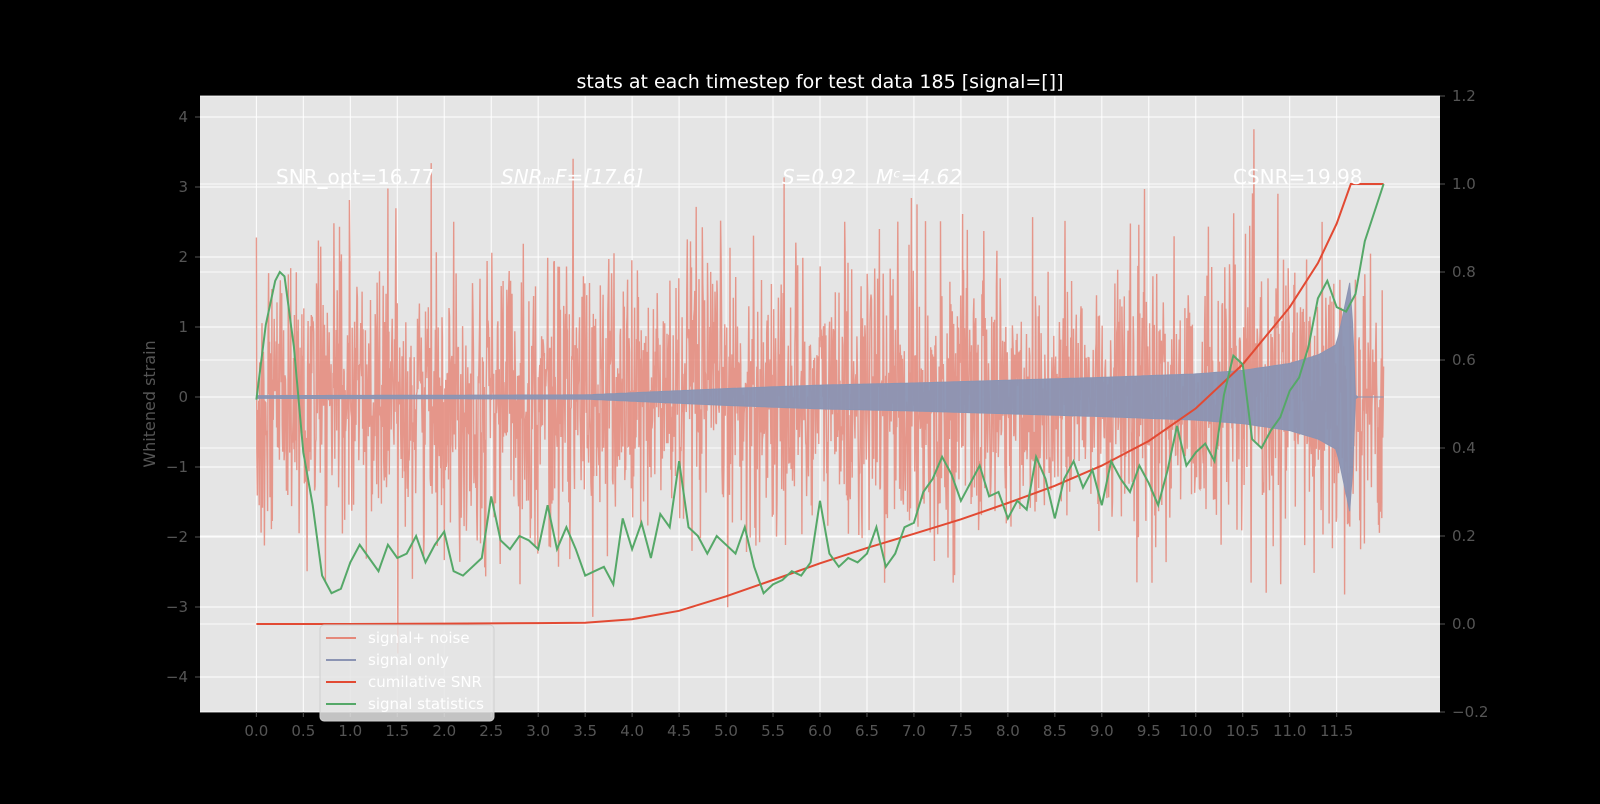  I want to click on y-left-tick-label-8: −4, so click(177, 677).